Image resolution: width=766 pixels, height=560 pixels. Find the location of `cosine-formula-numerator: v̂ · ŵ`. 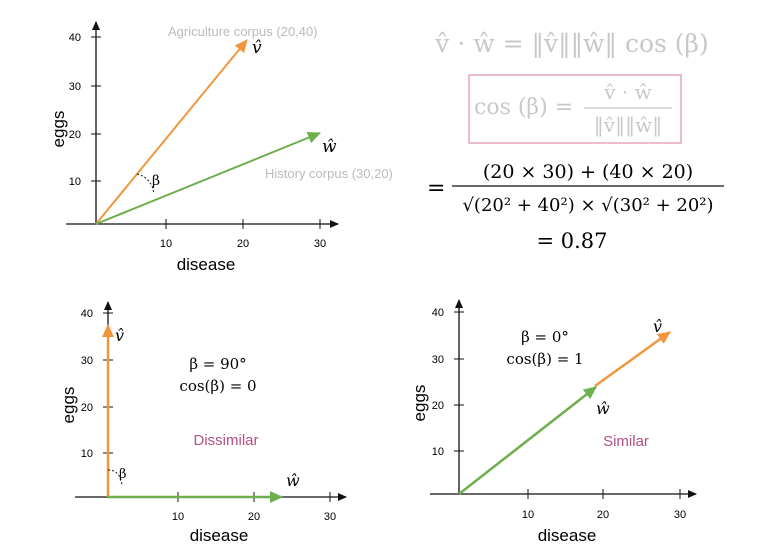

cosine-formula-numerator: v̂ · ŵ is located at coordinates (627, 92).